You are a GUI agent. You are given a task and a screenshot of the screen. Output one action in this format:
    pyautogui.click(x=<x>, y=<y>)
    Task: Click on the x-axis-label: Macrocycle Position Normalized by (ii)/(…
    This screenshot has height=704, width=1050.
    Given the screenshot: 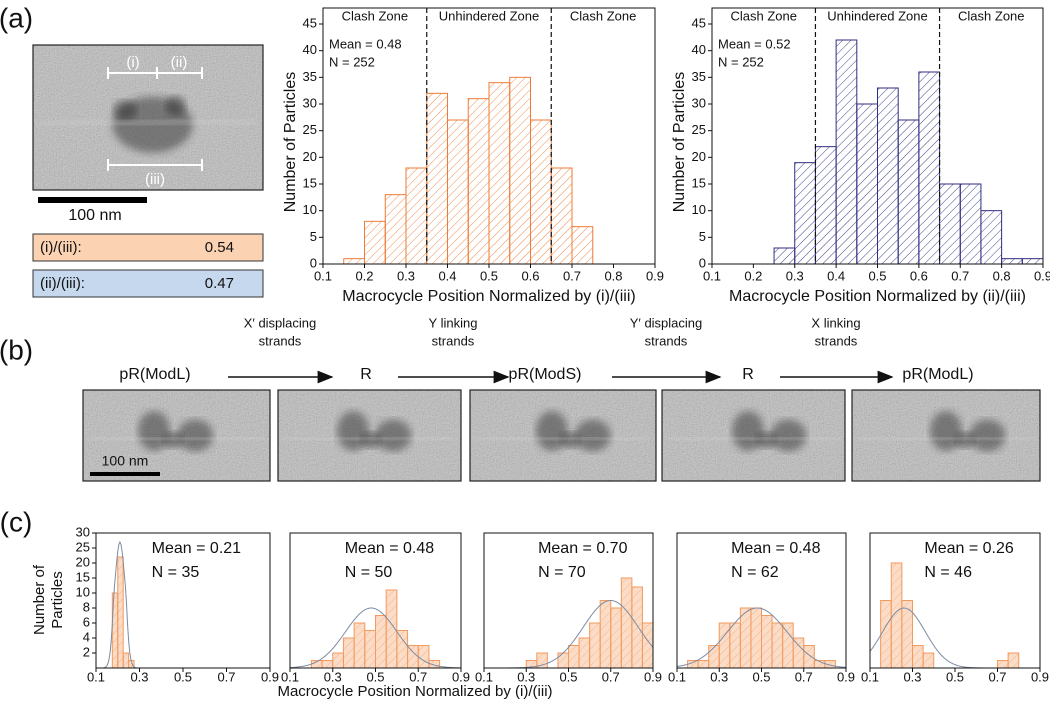 What is the action you would take?
    pyautogui.click(x=877, y=296)
    